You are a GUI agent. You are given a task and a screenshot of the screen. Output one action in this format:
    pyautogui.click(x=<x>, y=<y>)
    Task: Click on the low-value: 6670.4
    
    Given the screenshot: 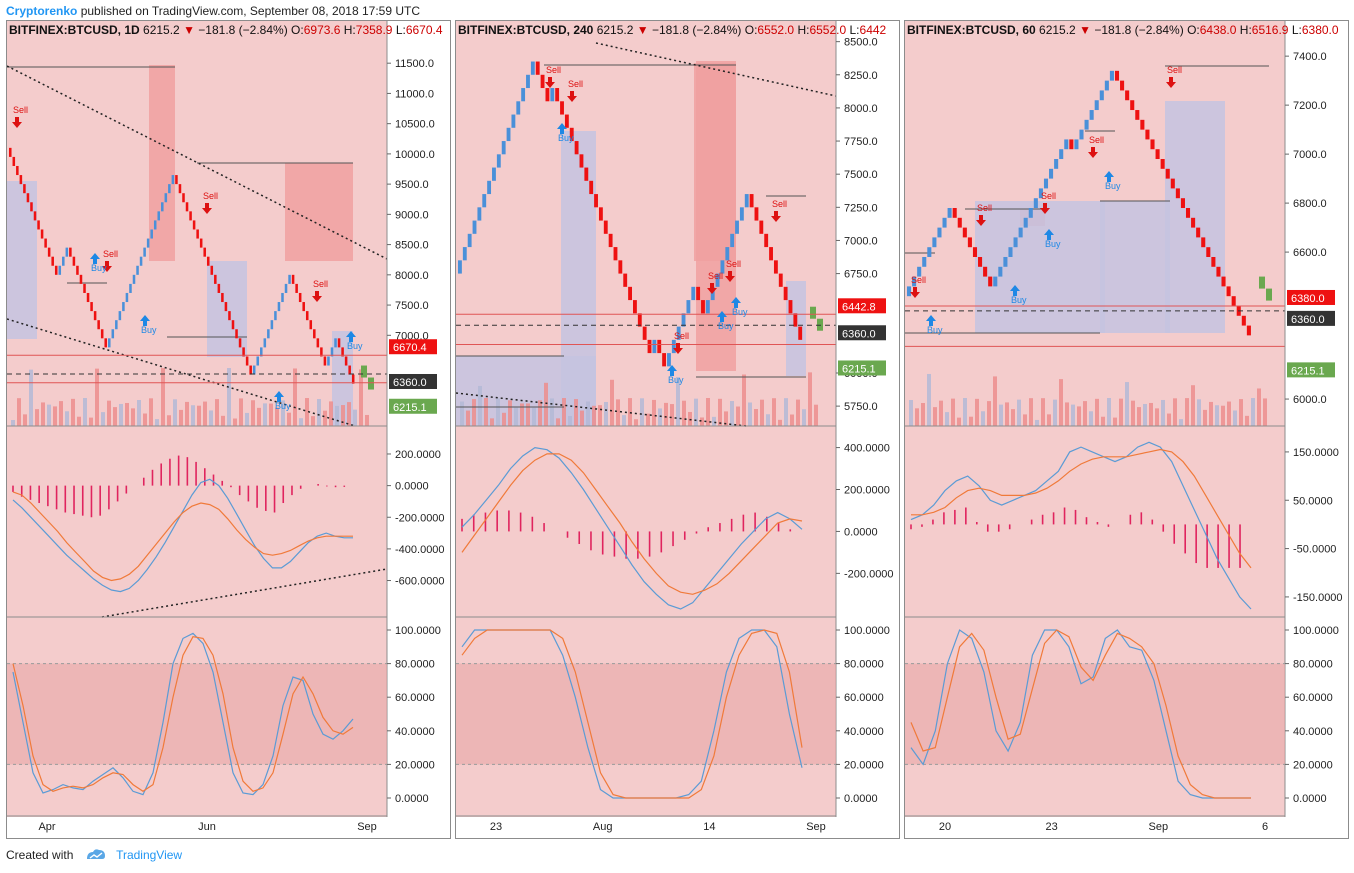 What is the action you would take?
    pyautogui.click(x=424, y=30)
    